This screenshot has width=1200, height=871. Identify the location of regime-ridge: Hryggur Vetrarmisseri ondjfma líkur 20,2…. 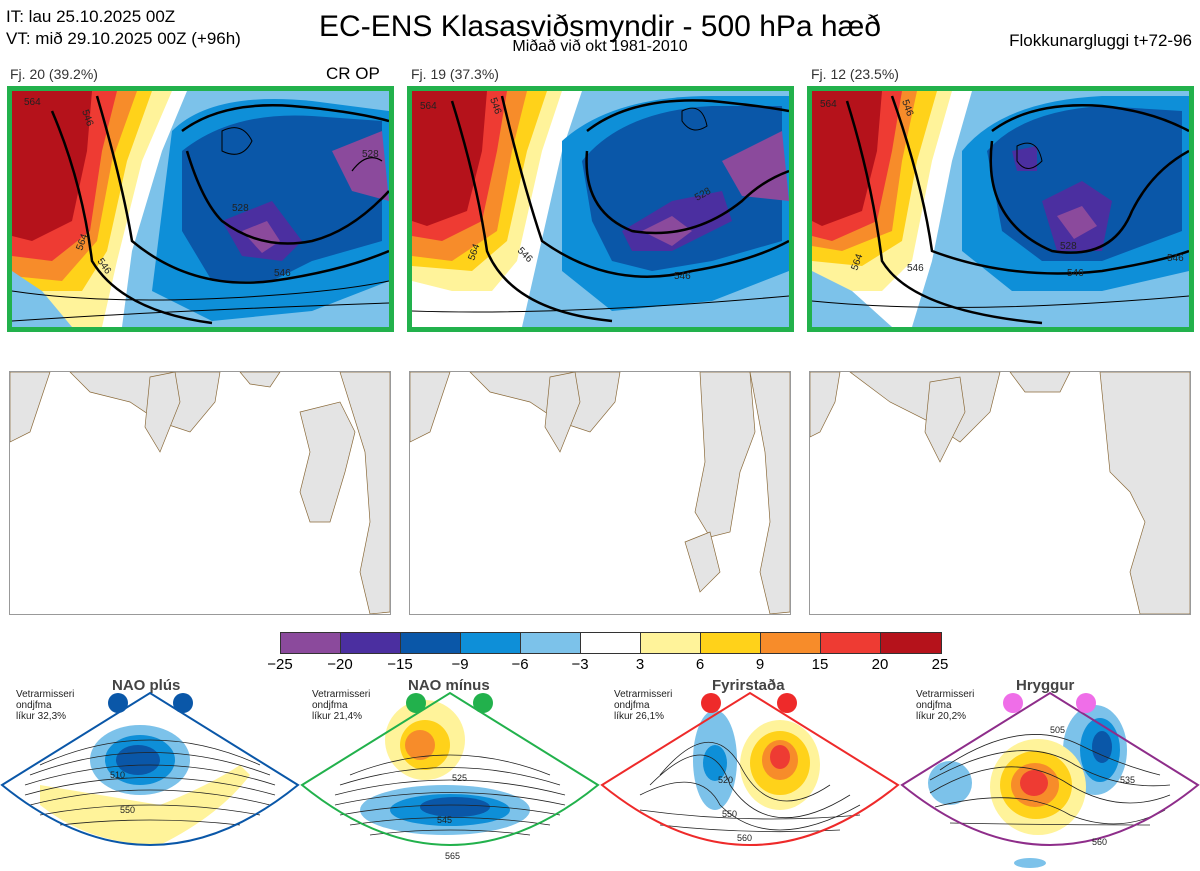
(1050, 773).